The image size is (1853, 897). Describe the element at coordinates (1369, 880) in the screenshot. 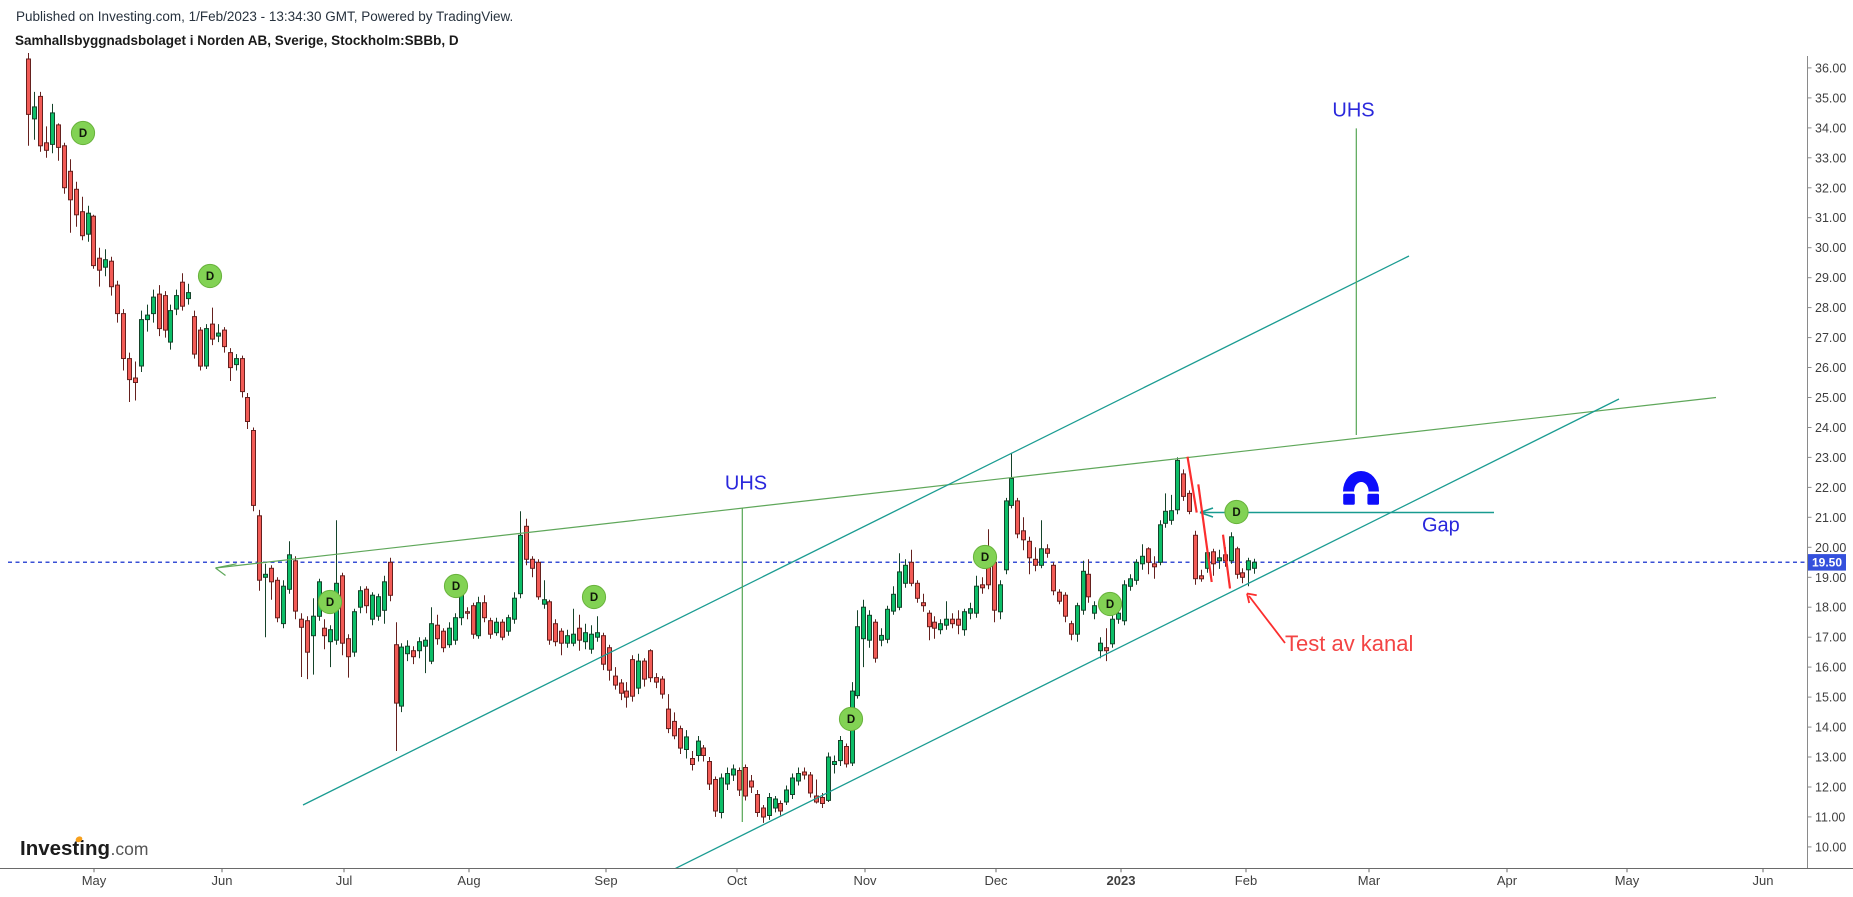

I see `svg-text: Mar` at that location.